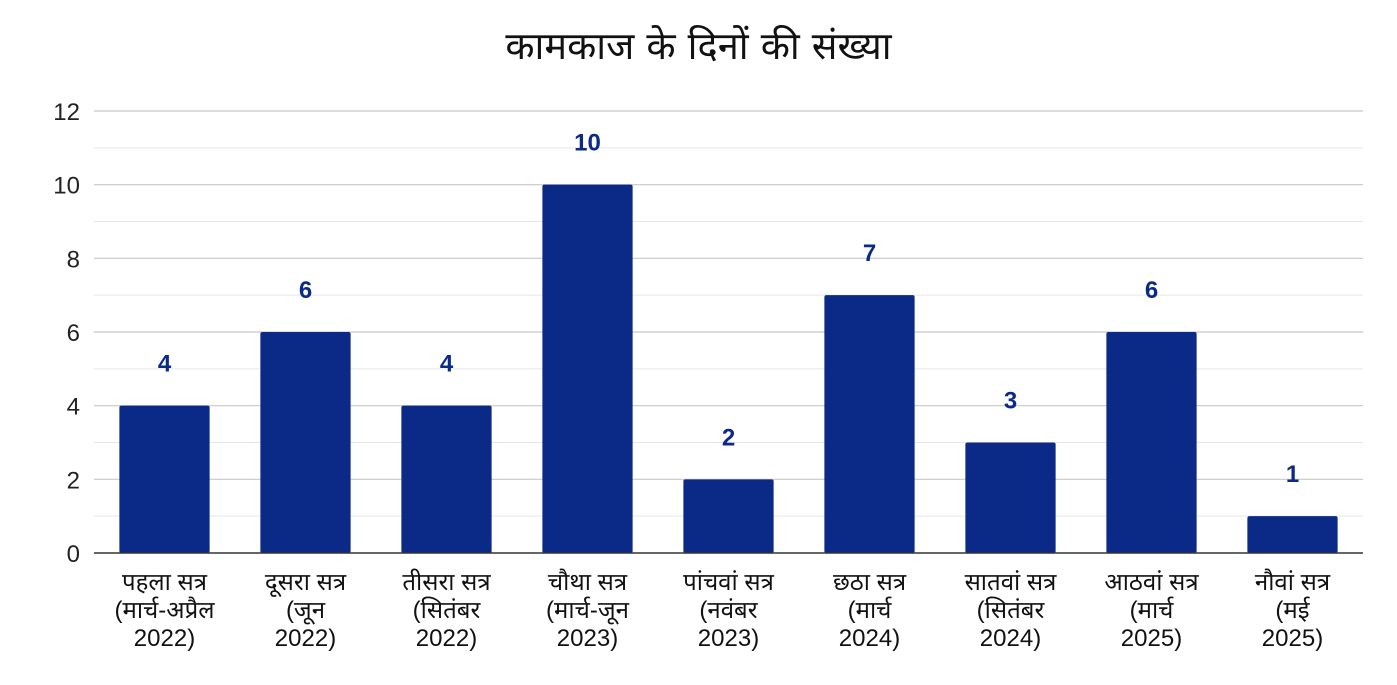  What do you see at coordinates (165, 582) in the screenshot?
I see `x-tick-label-line: पहला सत्र` at bounding box center [165, 582].